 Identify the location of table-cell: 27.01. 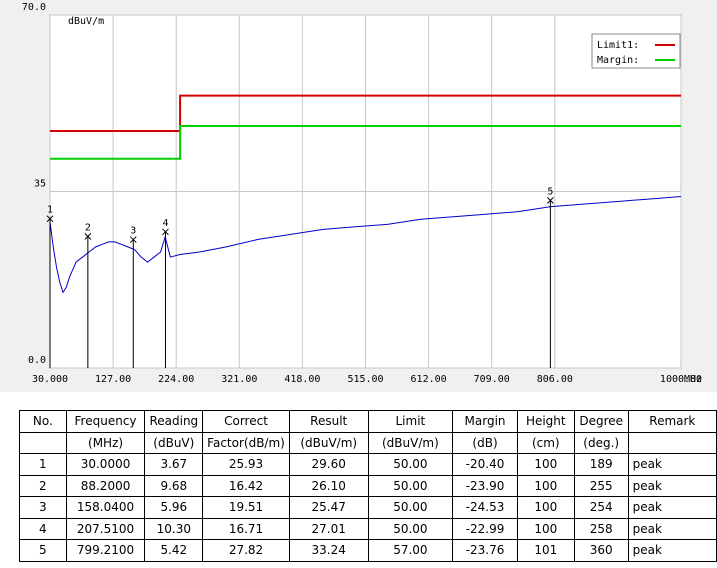
(328, 528).